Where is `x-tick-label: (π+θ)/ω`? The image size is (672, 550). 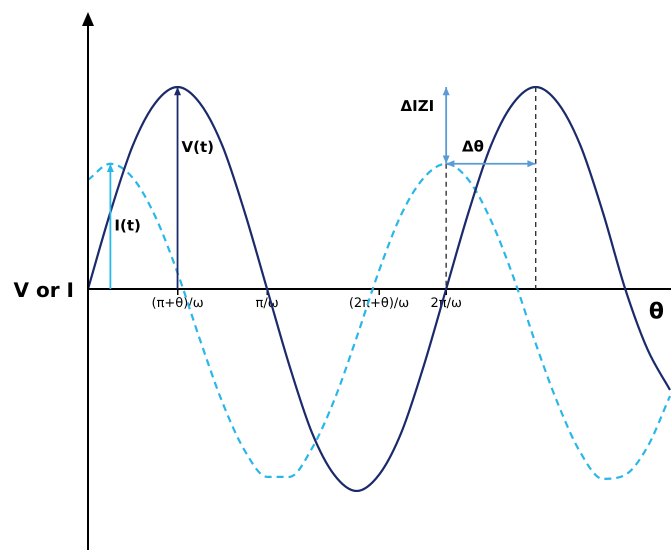
x-tick-label: (π+θ)/ω is located at coordinates (177, 304).